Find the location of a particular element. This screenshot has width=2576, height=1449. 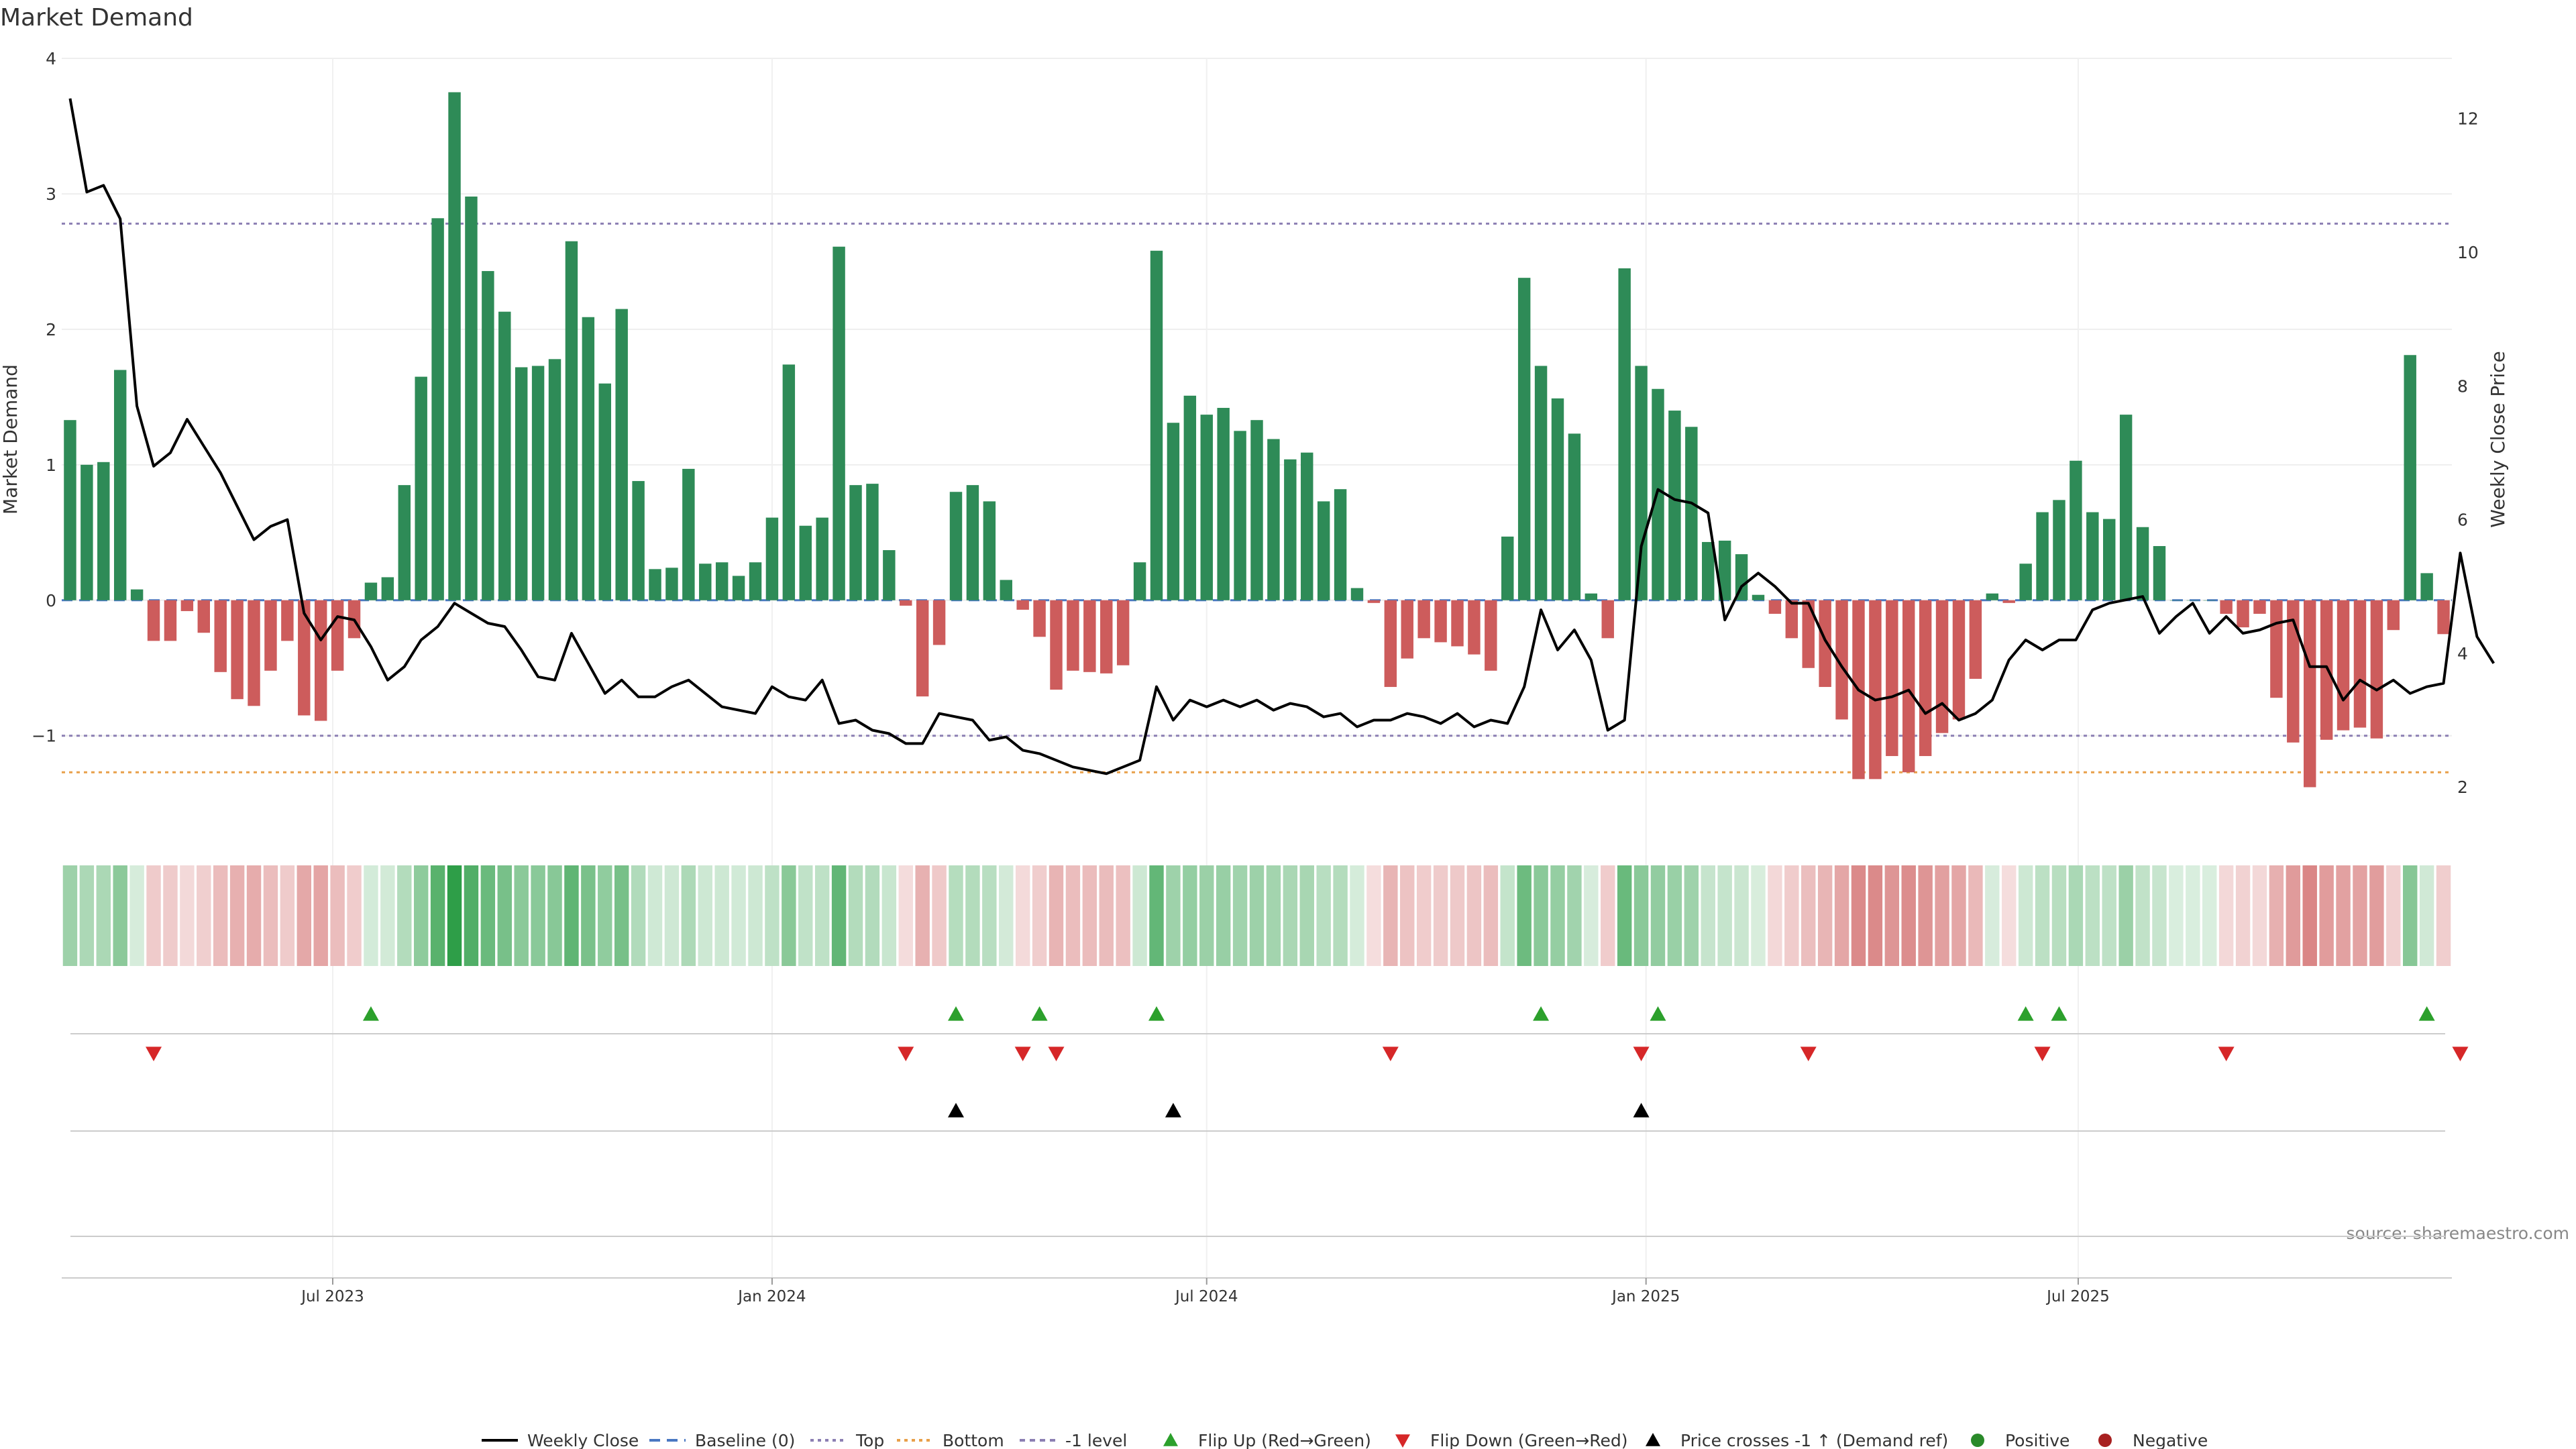

flip-down-marker is located at coordinates (1022, 1053).